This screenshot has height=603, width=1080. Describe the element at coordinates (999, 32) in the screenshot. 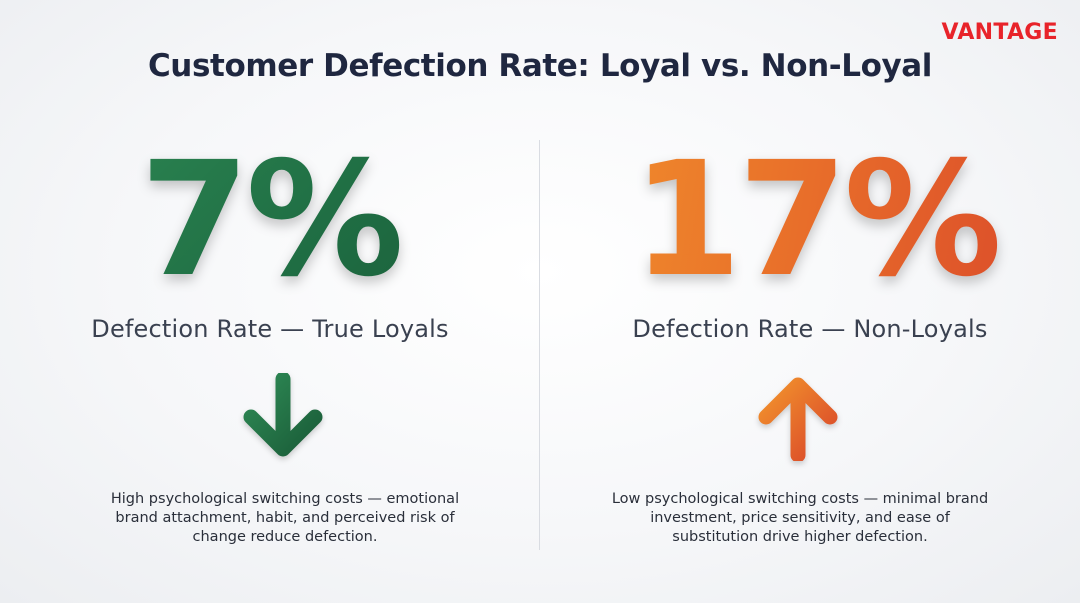

I see `brand-logo: VANTAGE` at that location.